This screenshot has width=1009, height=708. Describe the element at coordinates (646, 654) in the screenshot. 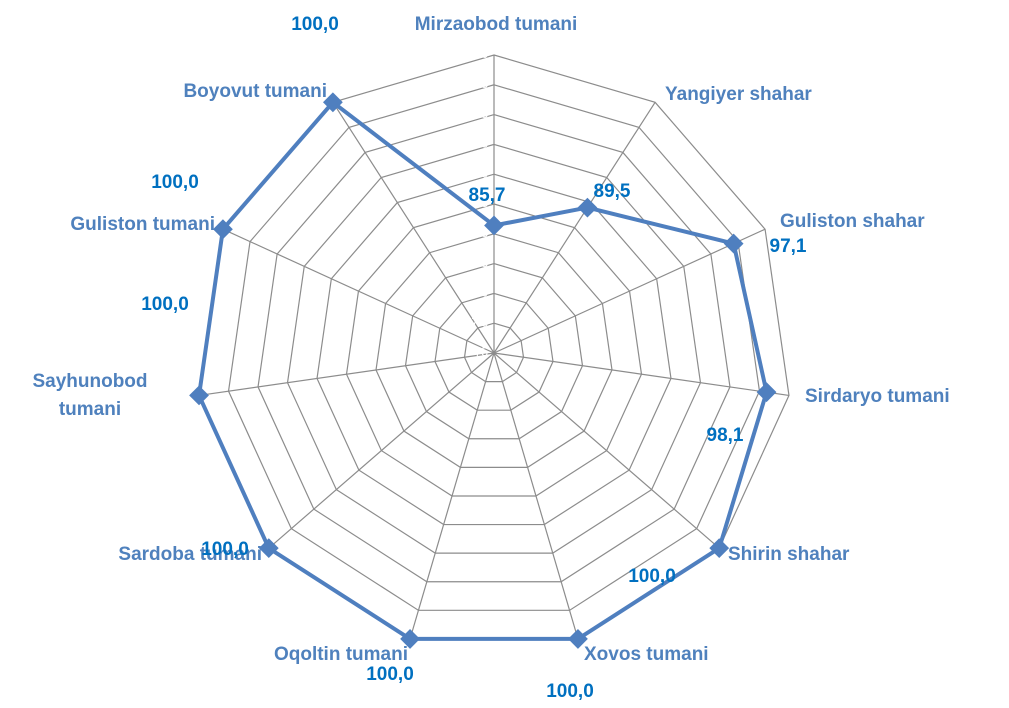

I see `category-label: Xovos tumani` at that location.